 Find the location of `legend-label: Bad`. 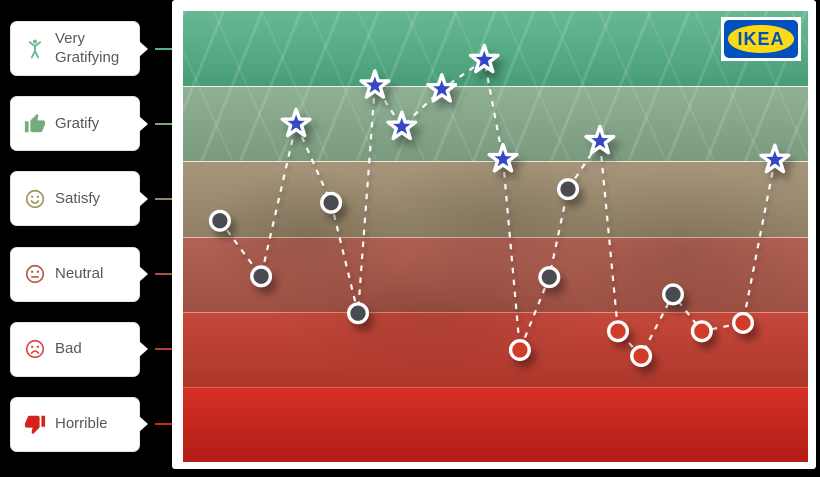

legend-label: Bad is located at coordinates (68, 349).